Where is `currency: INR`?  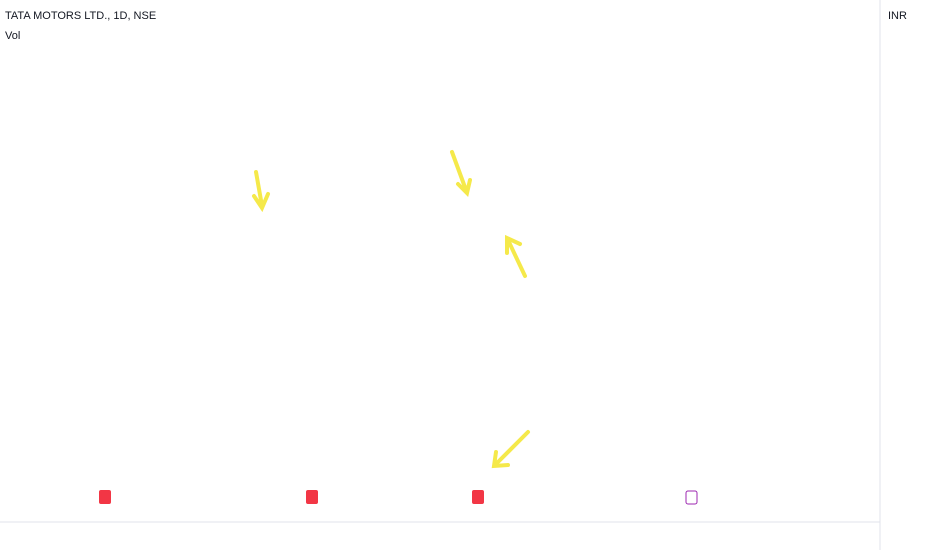
currency: INR is located at coordinates (897, 16).